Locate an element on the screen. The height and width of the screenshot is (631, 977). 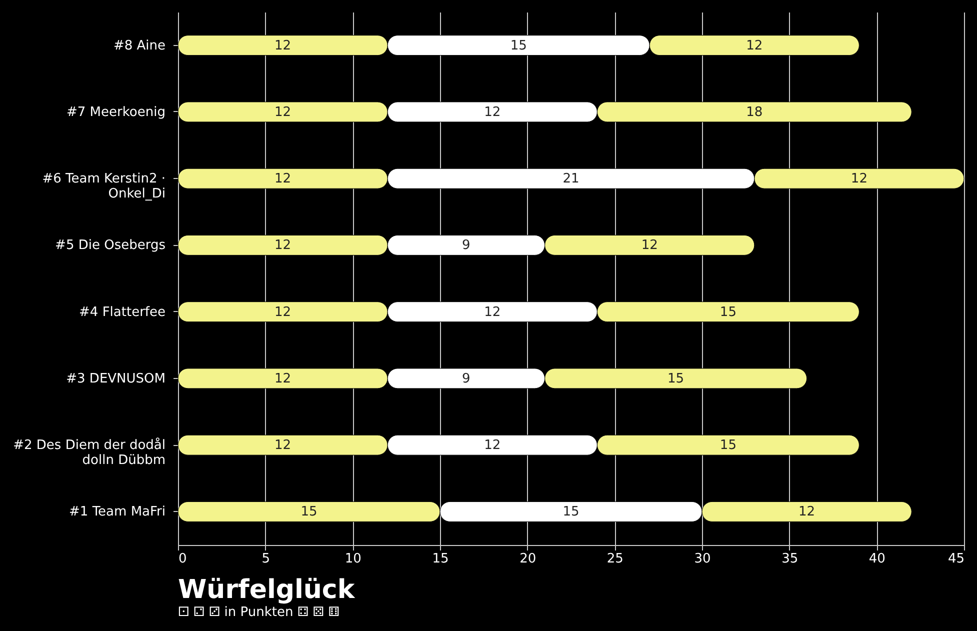
y-tick-label: #1 Team MaFri is located at coordinates (117, 512).